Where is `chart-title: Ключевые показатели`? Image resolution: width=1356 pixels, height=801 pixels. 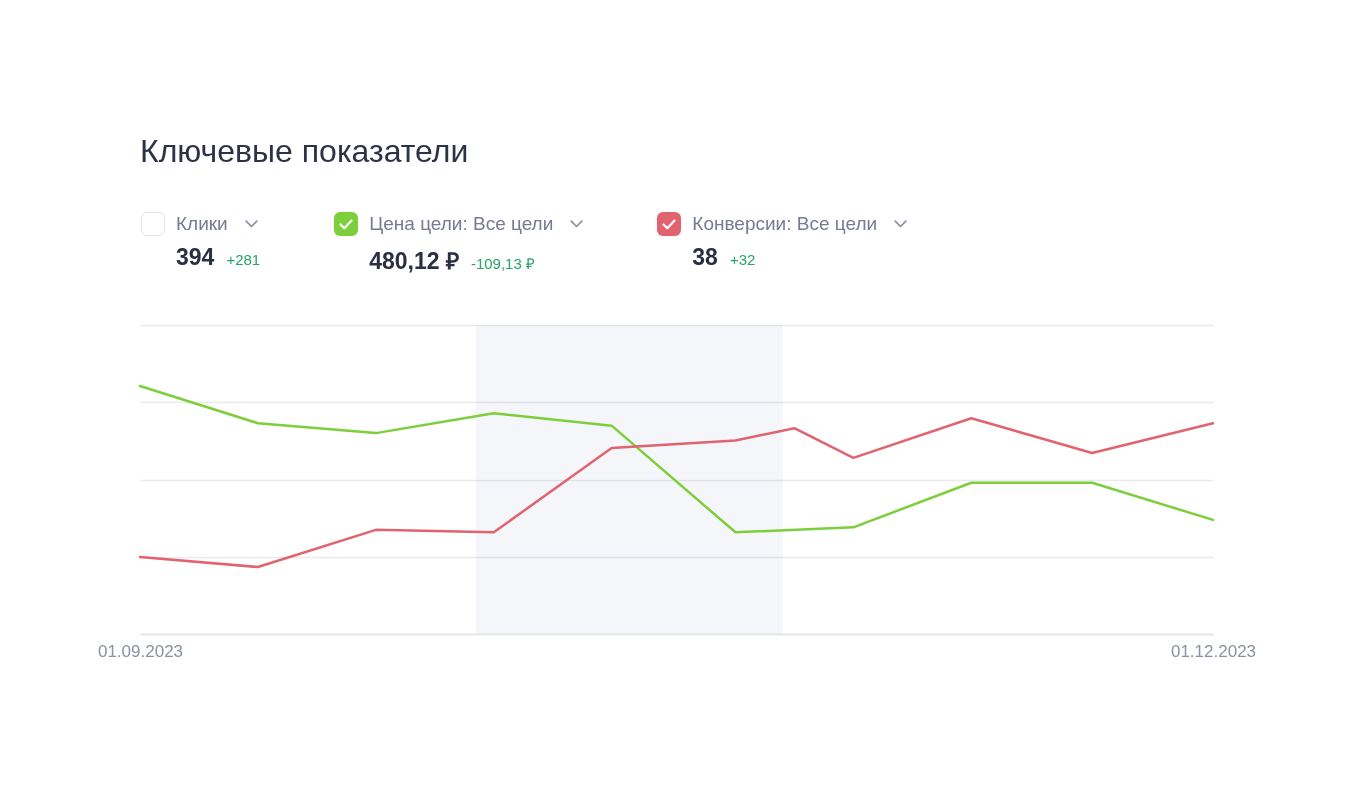 chart-title: Ключевые показатели is located at coordinates (304, 151).